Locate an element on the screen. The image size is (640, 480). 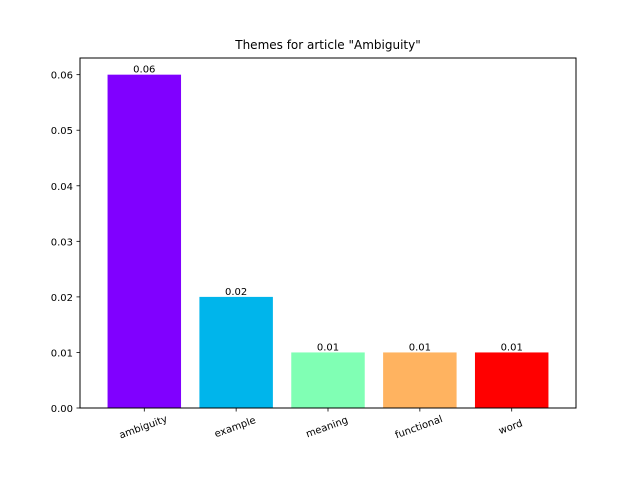
chart-title: Themes for article "Ambiguity" is located at coordinates (327, 45).